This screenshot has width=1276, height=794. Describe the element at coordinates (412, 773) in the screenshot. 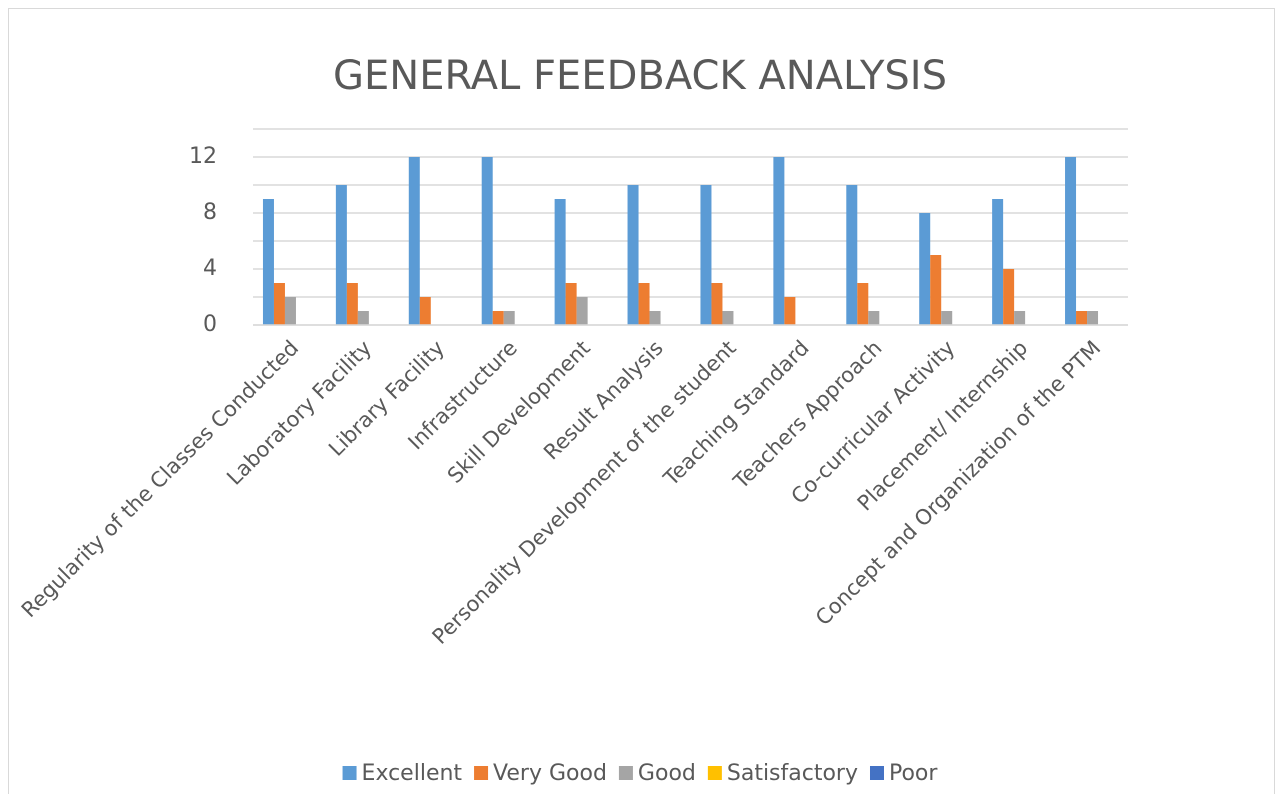

I see `legend-label: Excellent` at that location.